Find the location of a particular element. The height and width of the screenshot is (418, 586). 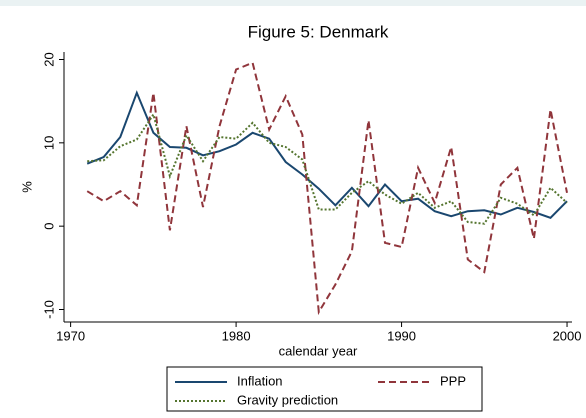

y-tick-label: 10 is located at coordinates (48, 143).